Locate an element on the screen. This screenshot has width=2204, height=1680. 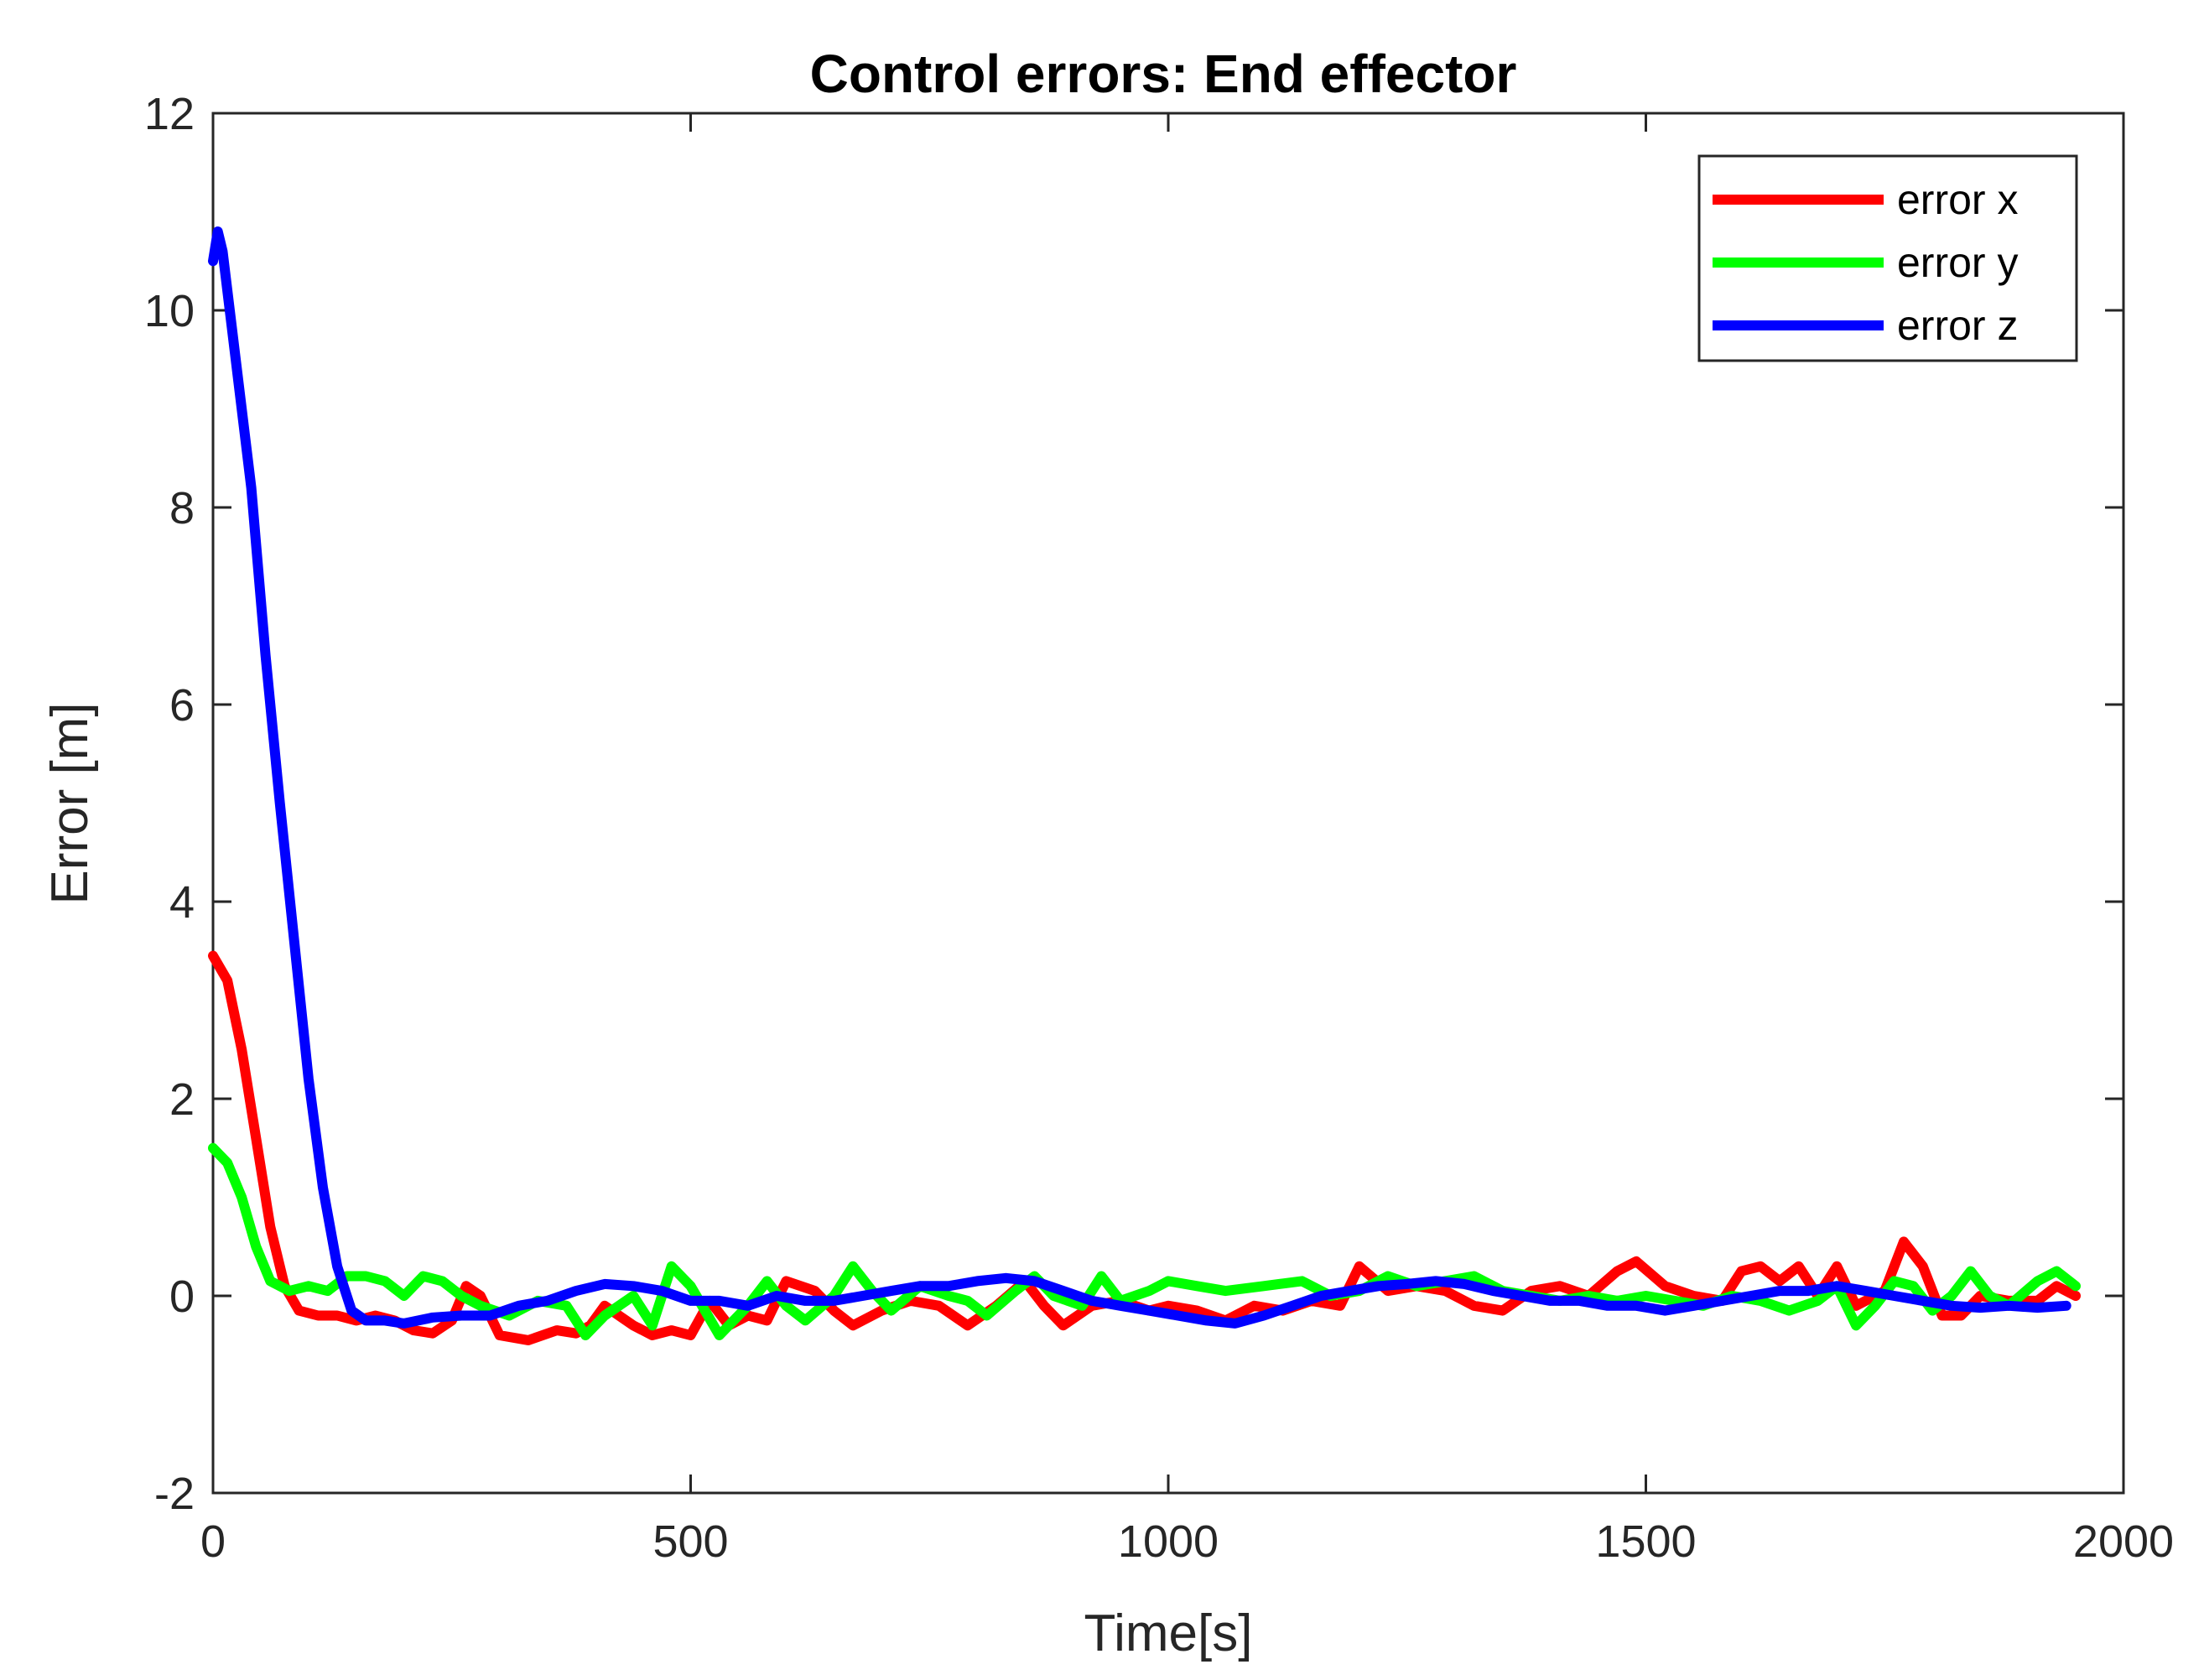
legend-label: error x is located at coordinates (1957, 199).